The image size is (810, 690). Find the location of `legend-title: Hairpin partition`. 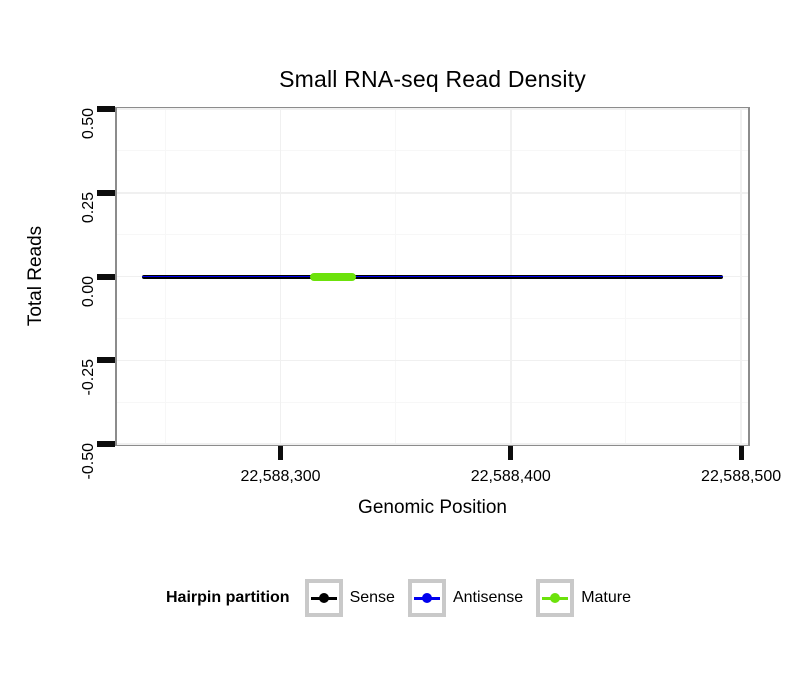

legend-title: Hairpin partition is located at coordinates (228, 597).